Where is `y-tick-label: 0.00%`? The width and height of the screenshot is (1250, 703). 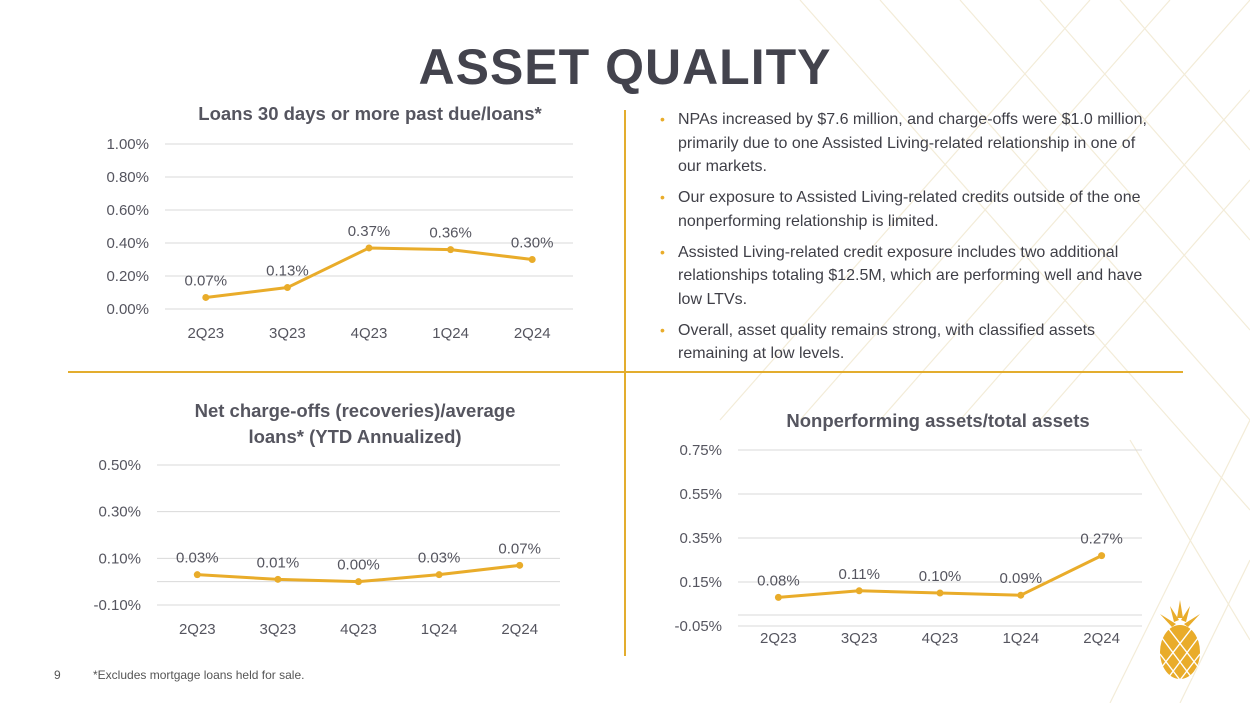
y-tick-label: 0.00% is located at coordinates (127, 309).